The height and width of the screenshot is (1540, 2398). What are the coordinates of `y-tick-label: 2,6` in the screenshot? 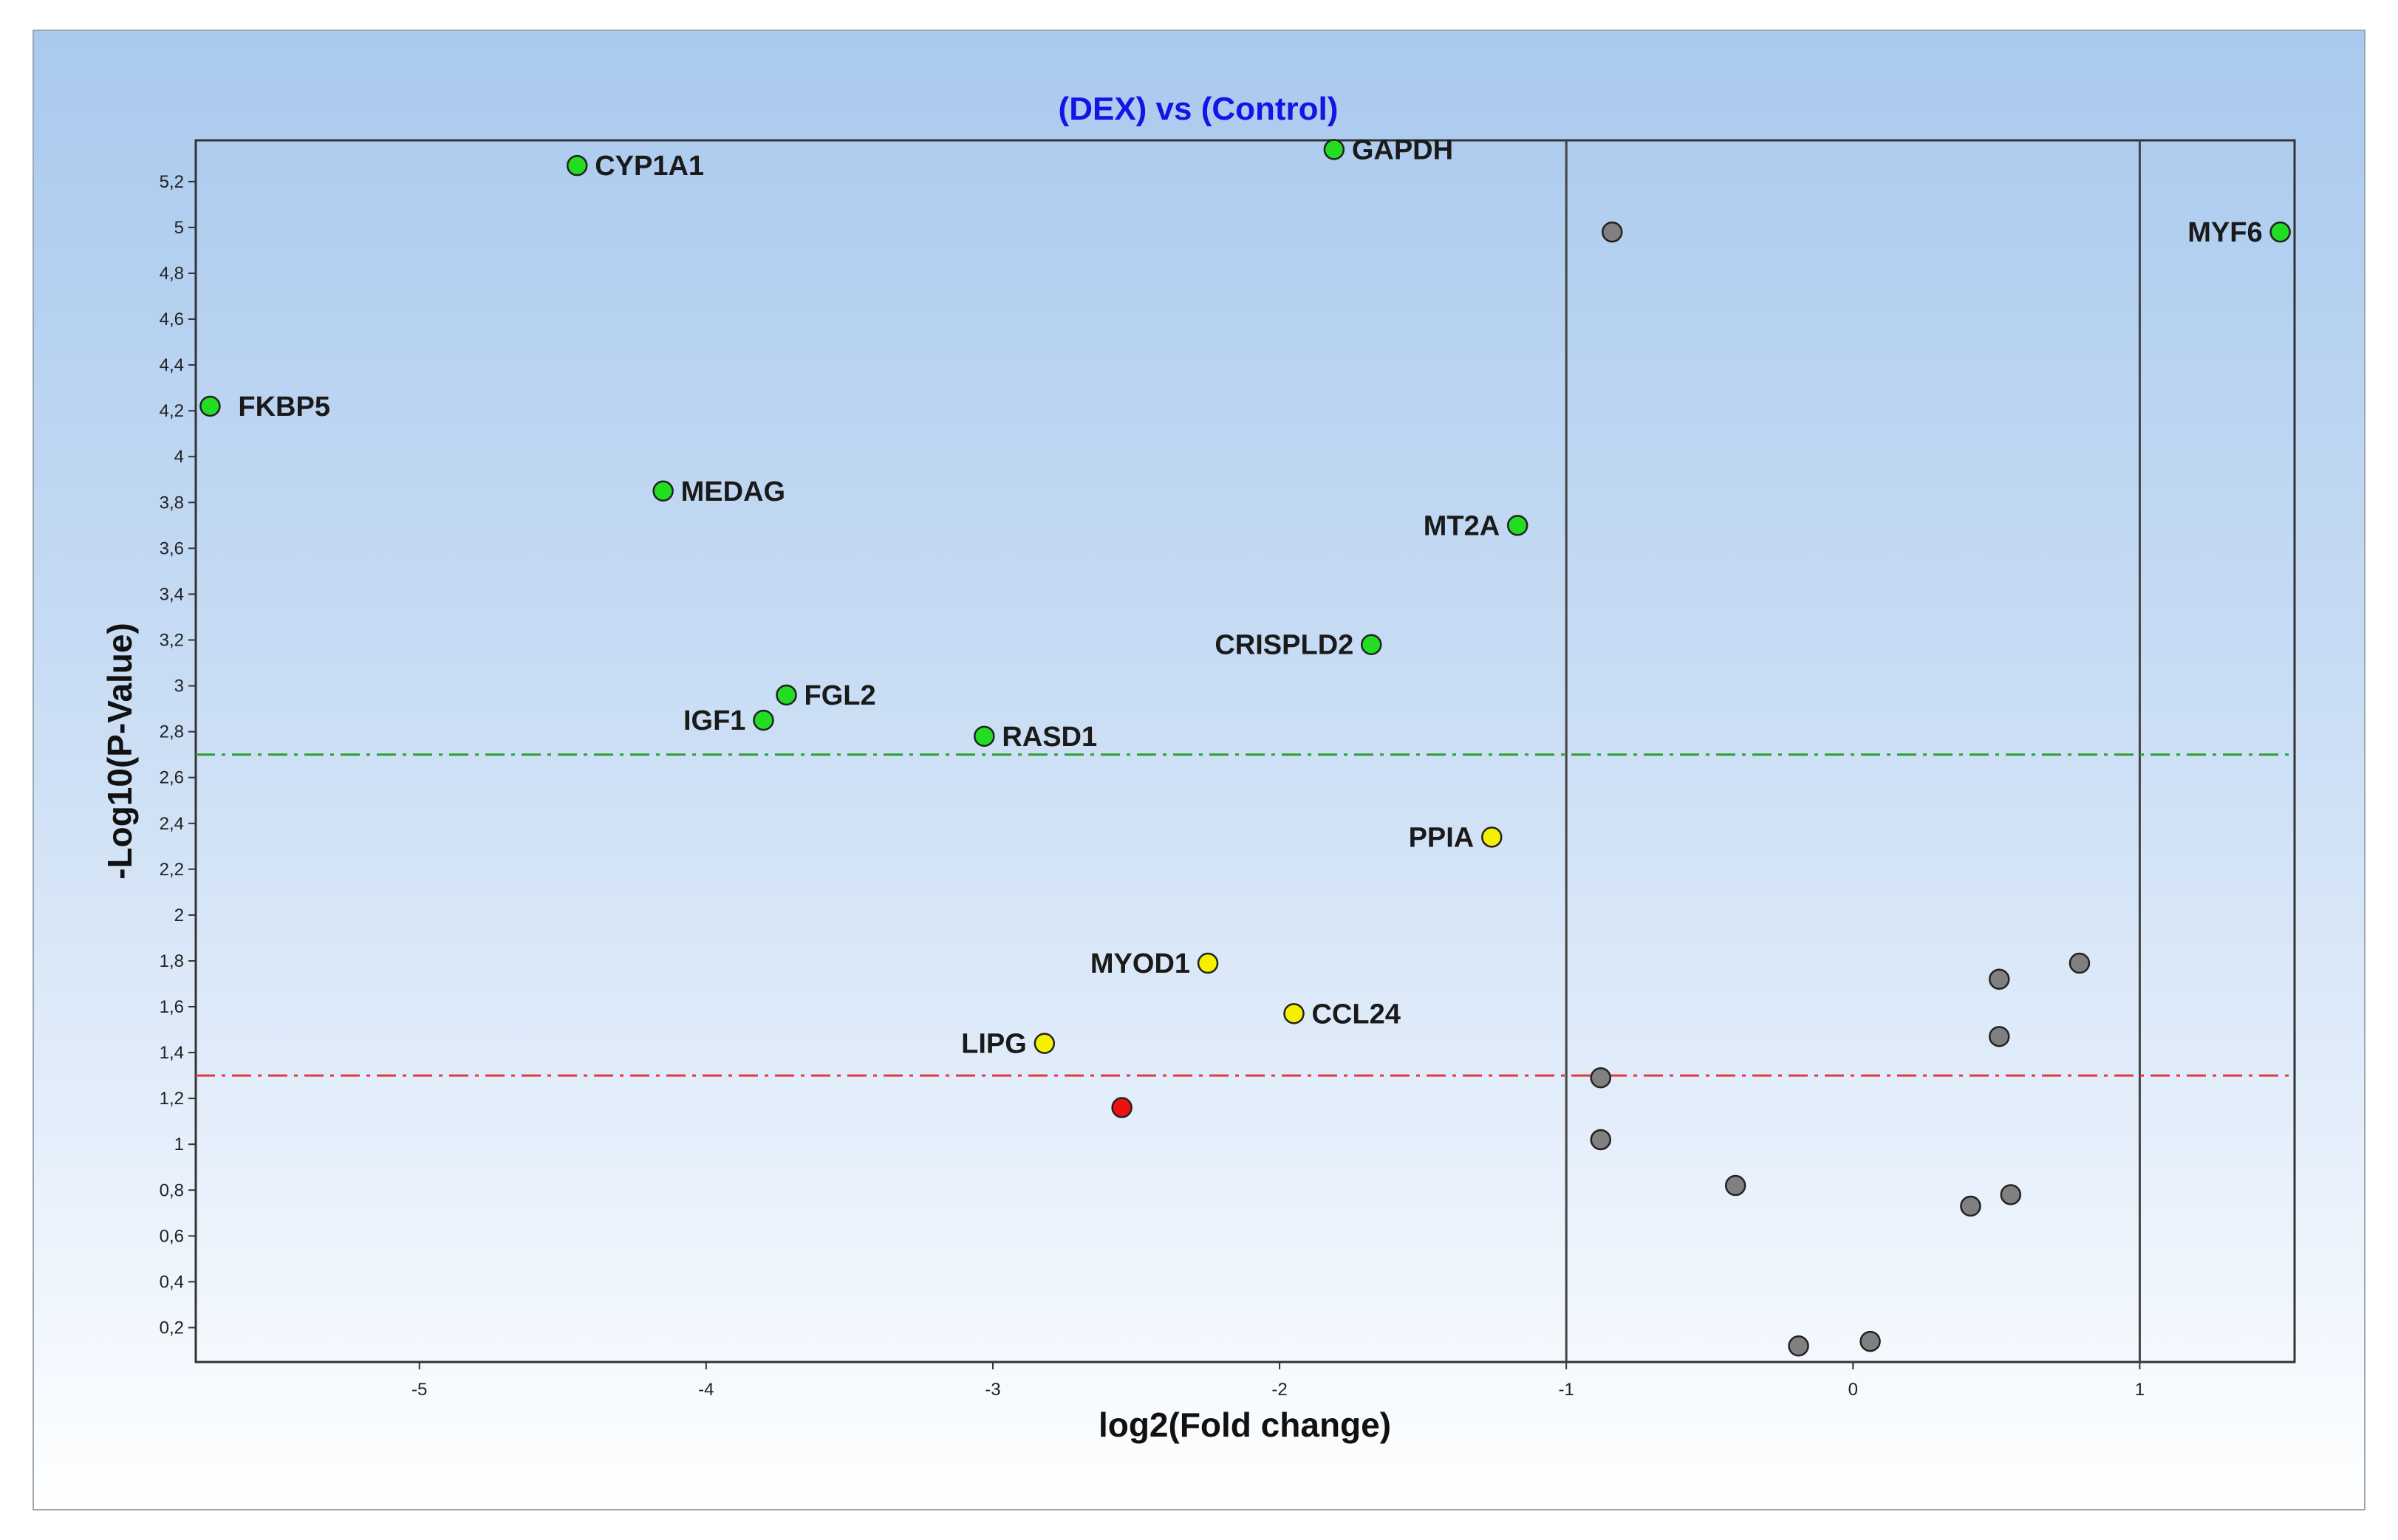 It's located at (172, 778).